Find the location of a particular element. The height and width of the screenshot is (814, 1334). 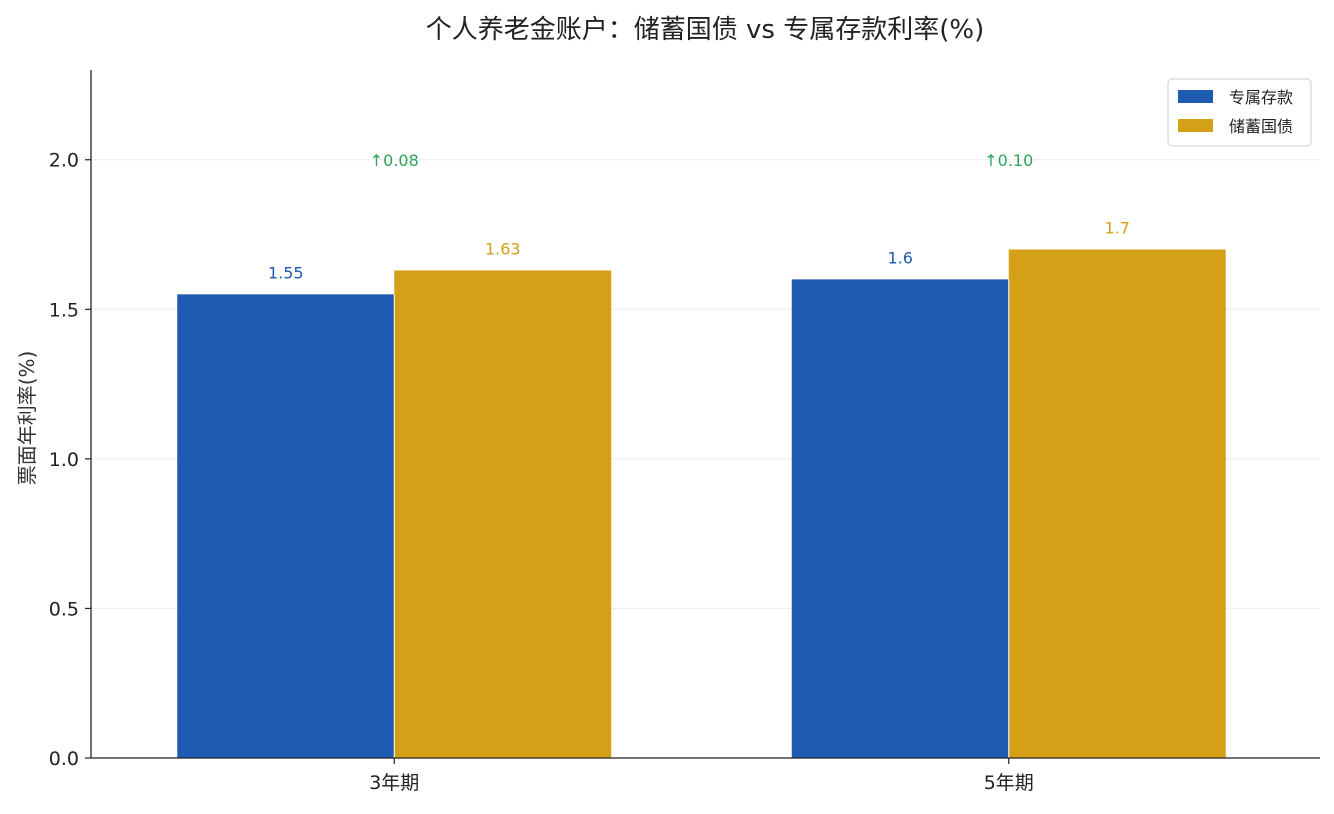

legend-label-储蓄国债: 储蓄国债 is located at coordinates (1261, 126).